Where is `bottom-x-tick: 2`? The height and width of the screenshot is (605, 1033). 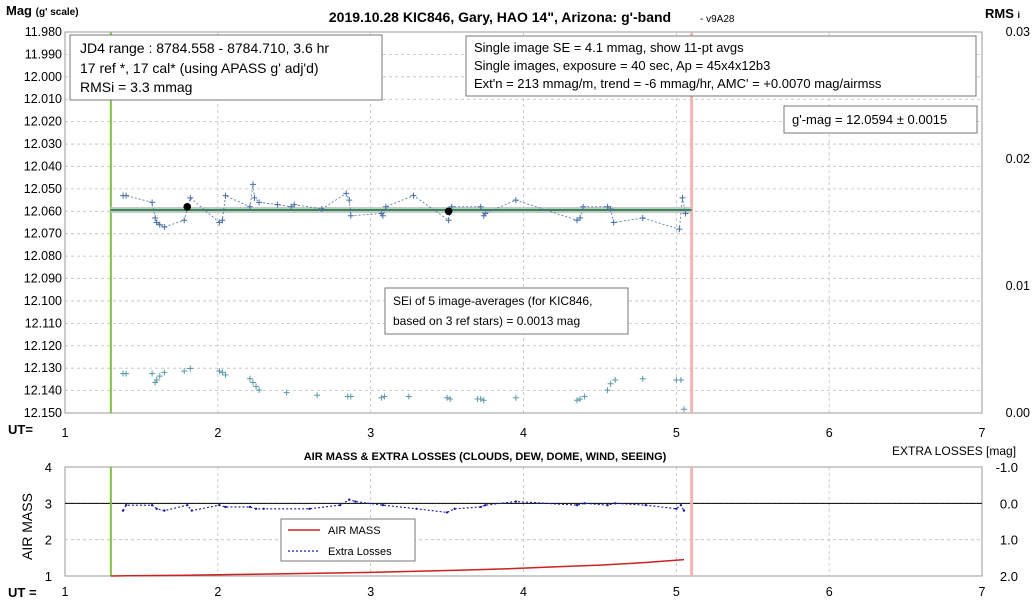
bottom-x-tick: 2 is located at coordinates (217, 592).